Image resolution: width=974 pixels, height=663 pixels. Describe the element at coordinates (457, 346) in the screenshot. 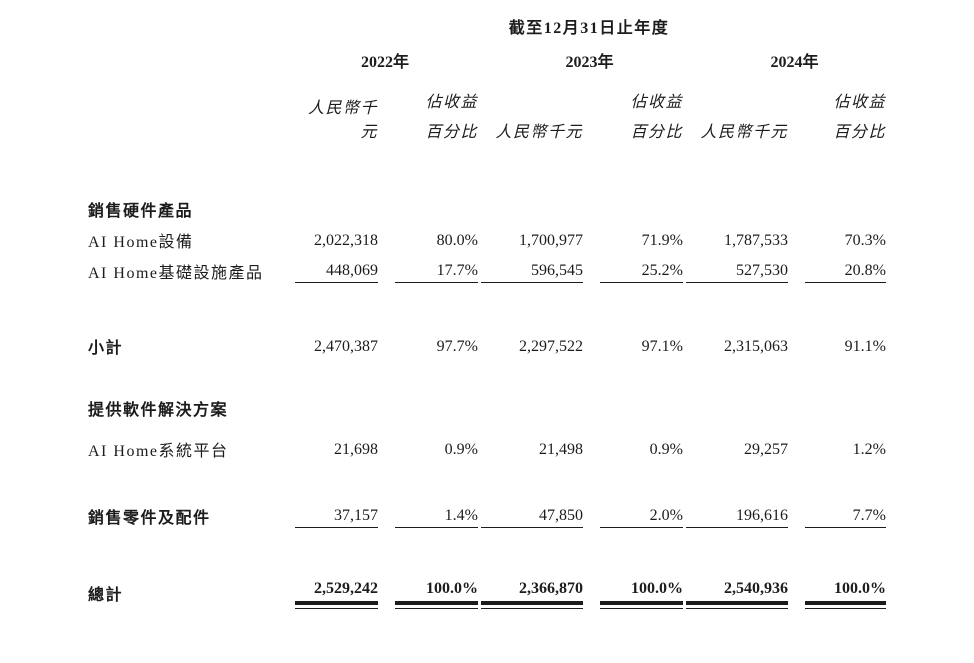

I see `cell-percent-2022: 97.7%` at that location.